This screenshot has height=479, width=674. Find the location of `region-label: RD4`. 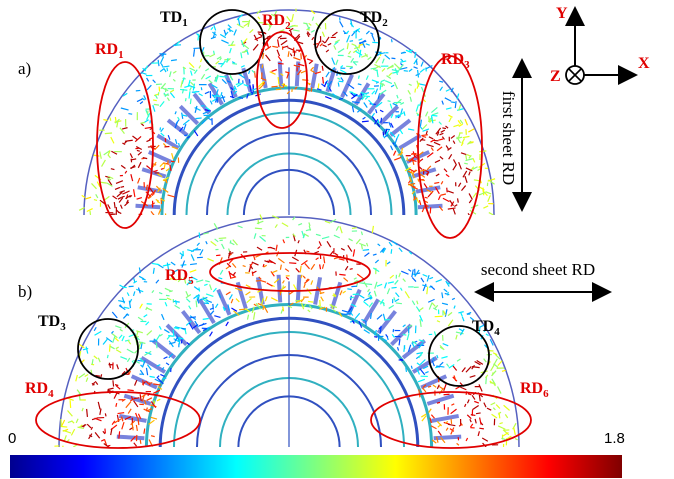

region-label: RD4 is located at coordinates (39, 390).